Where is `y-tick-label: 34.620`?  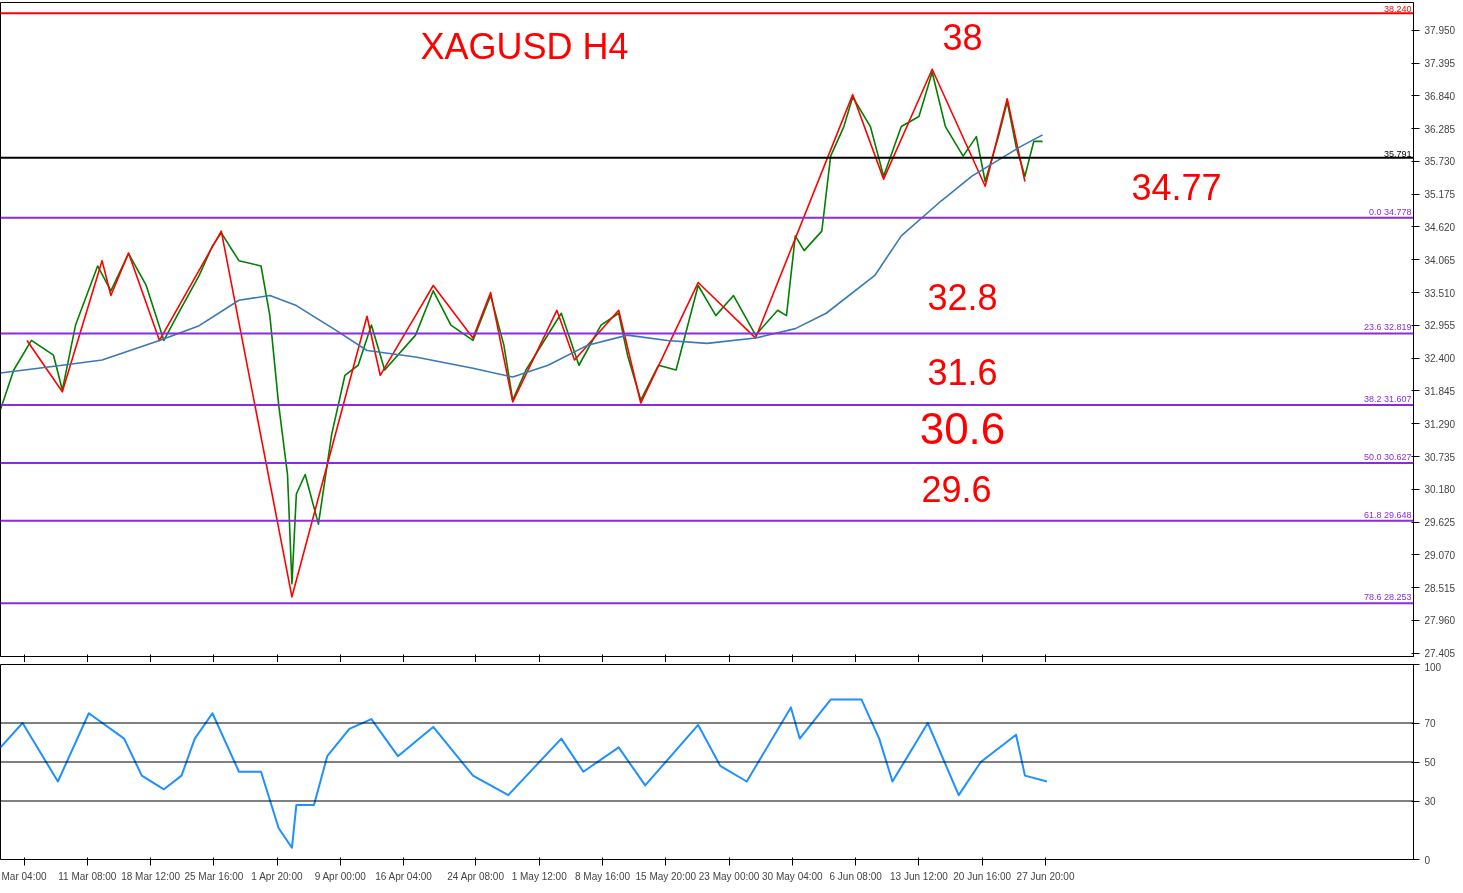 y-tick-label: 34.620 is located at coordinates (1440, 227).